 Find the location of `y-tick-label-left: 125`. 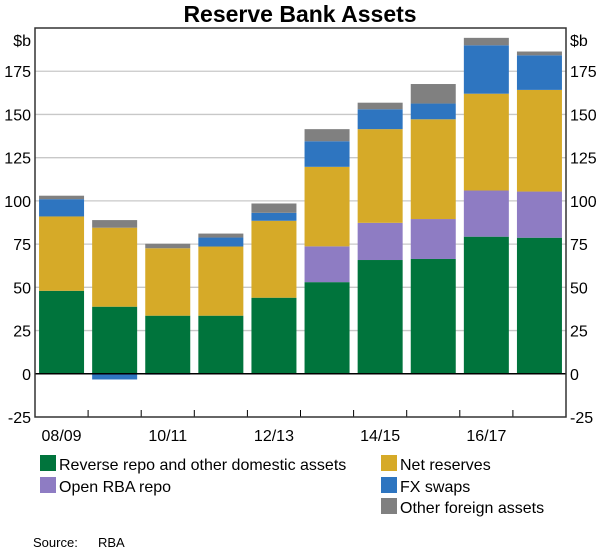

y-tick-label-left: 125 is located at coordinates (17, 159).